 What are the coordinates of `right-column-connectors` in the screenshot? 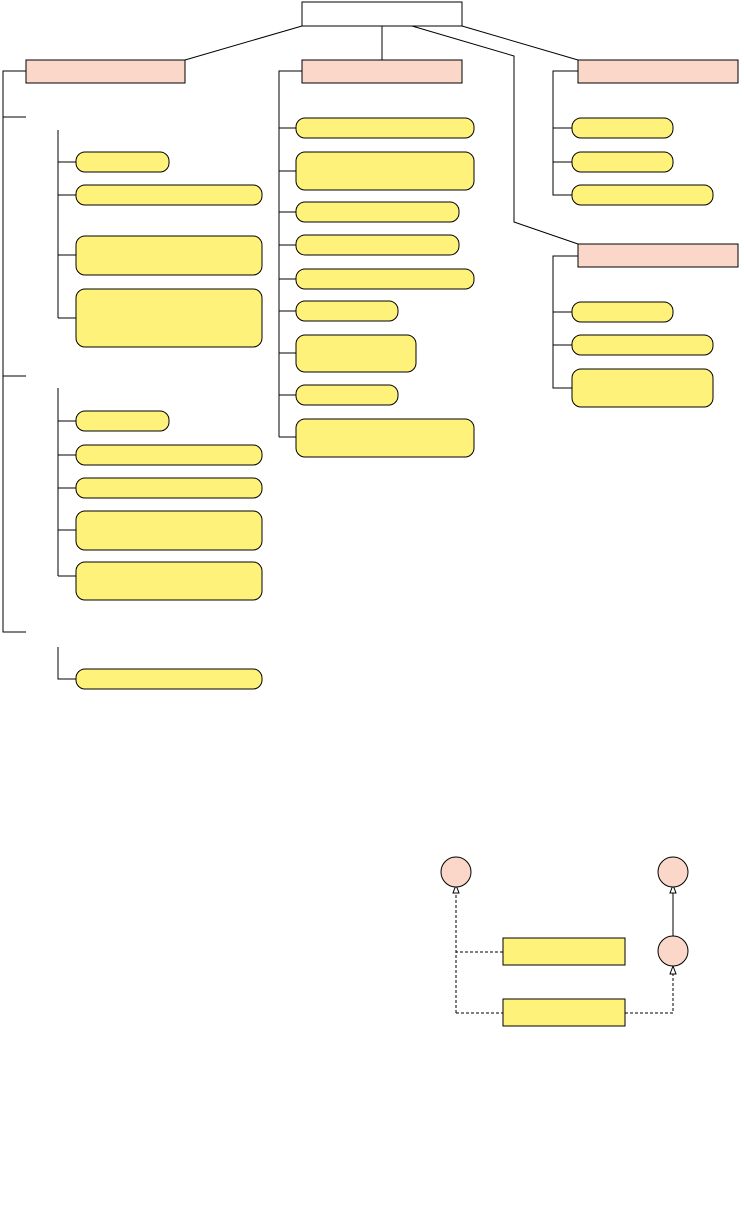 It's located at (565, 229).